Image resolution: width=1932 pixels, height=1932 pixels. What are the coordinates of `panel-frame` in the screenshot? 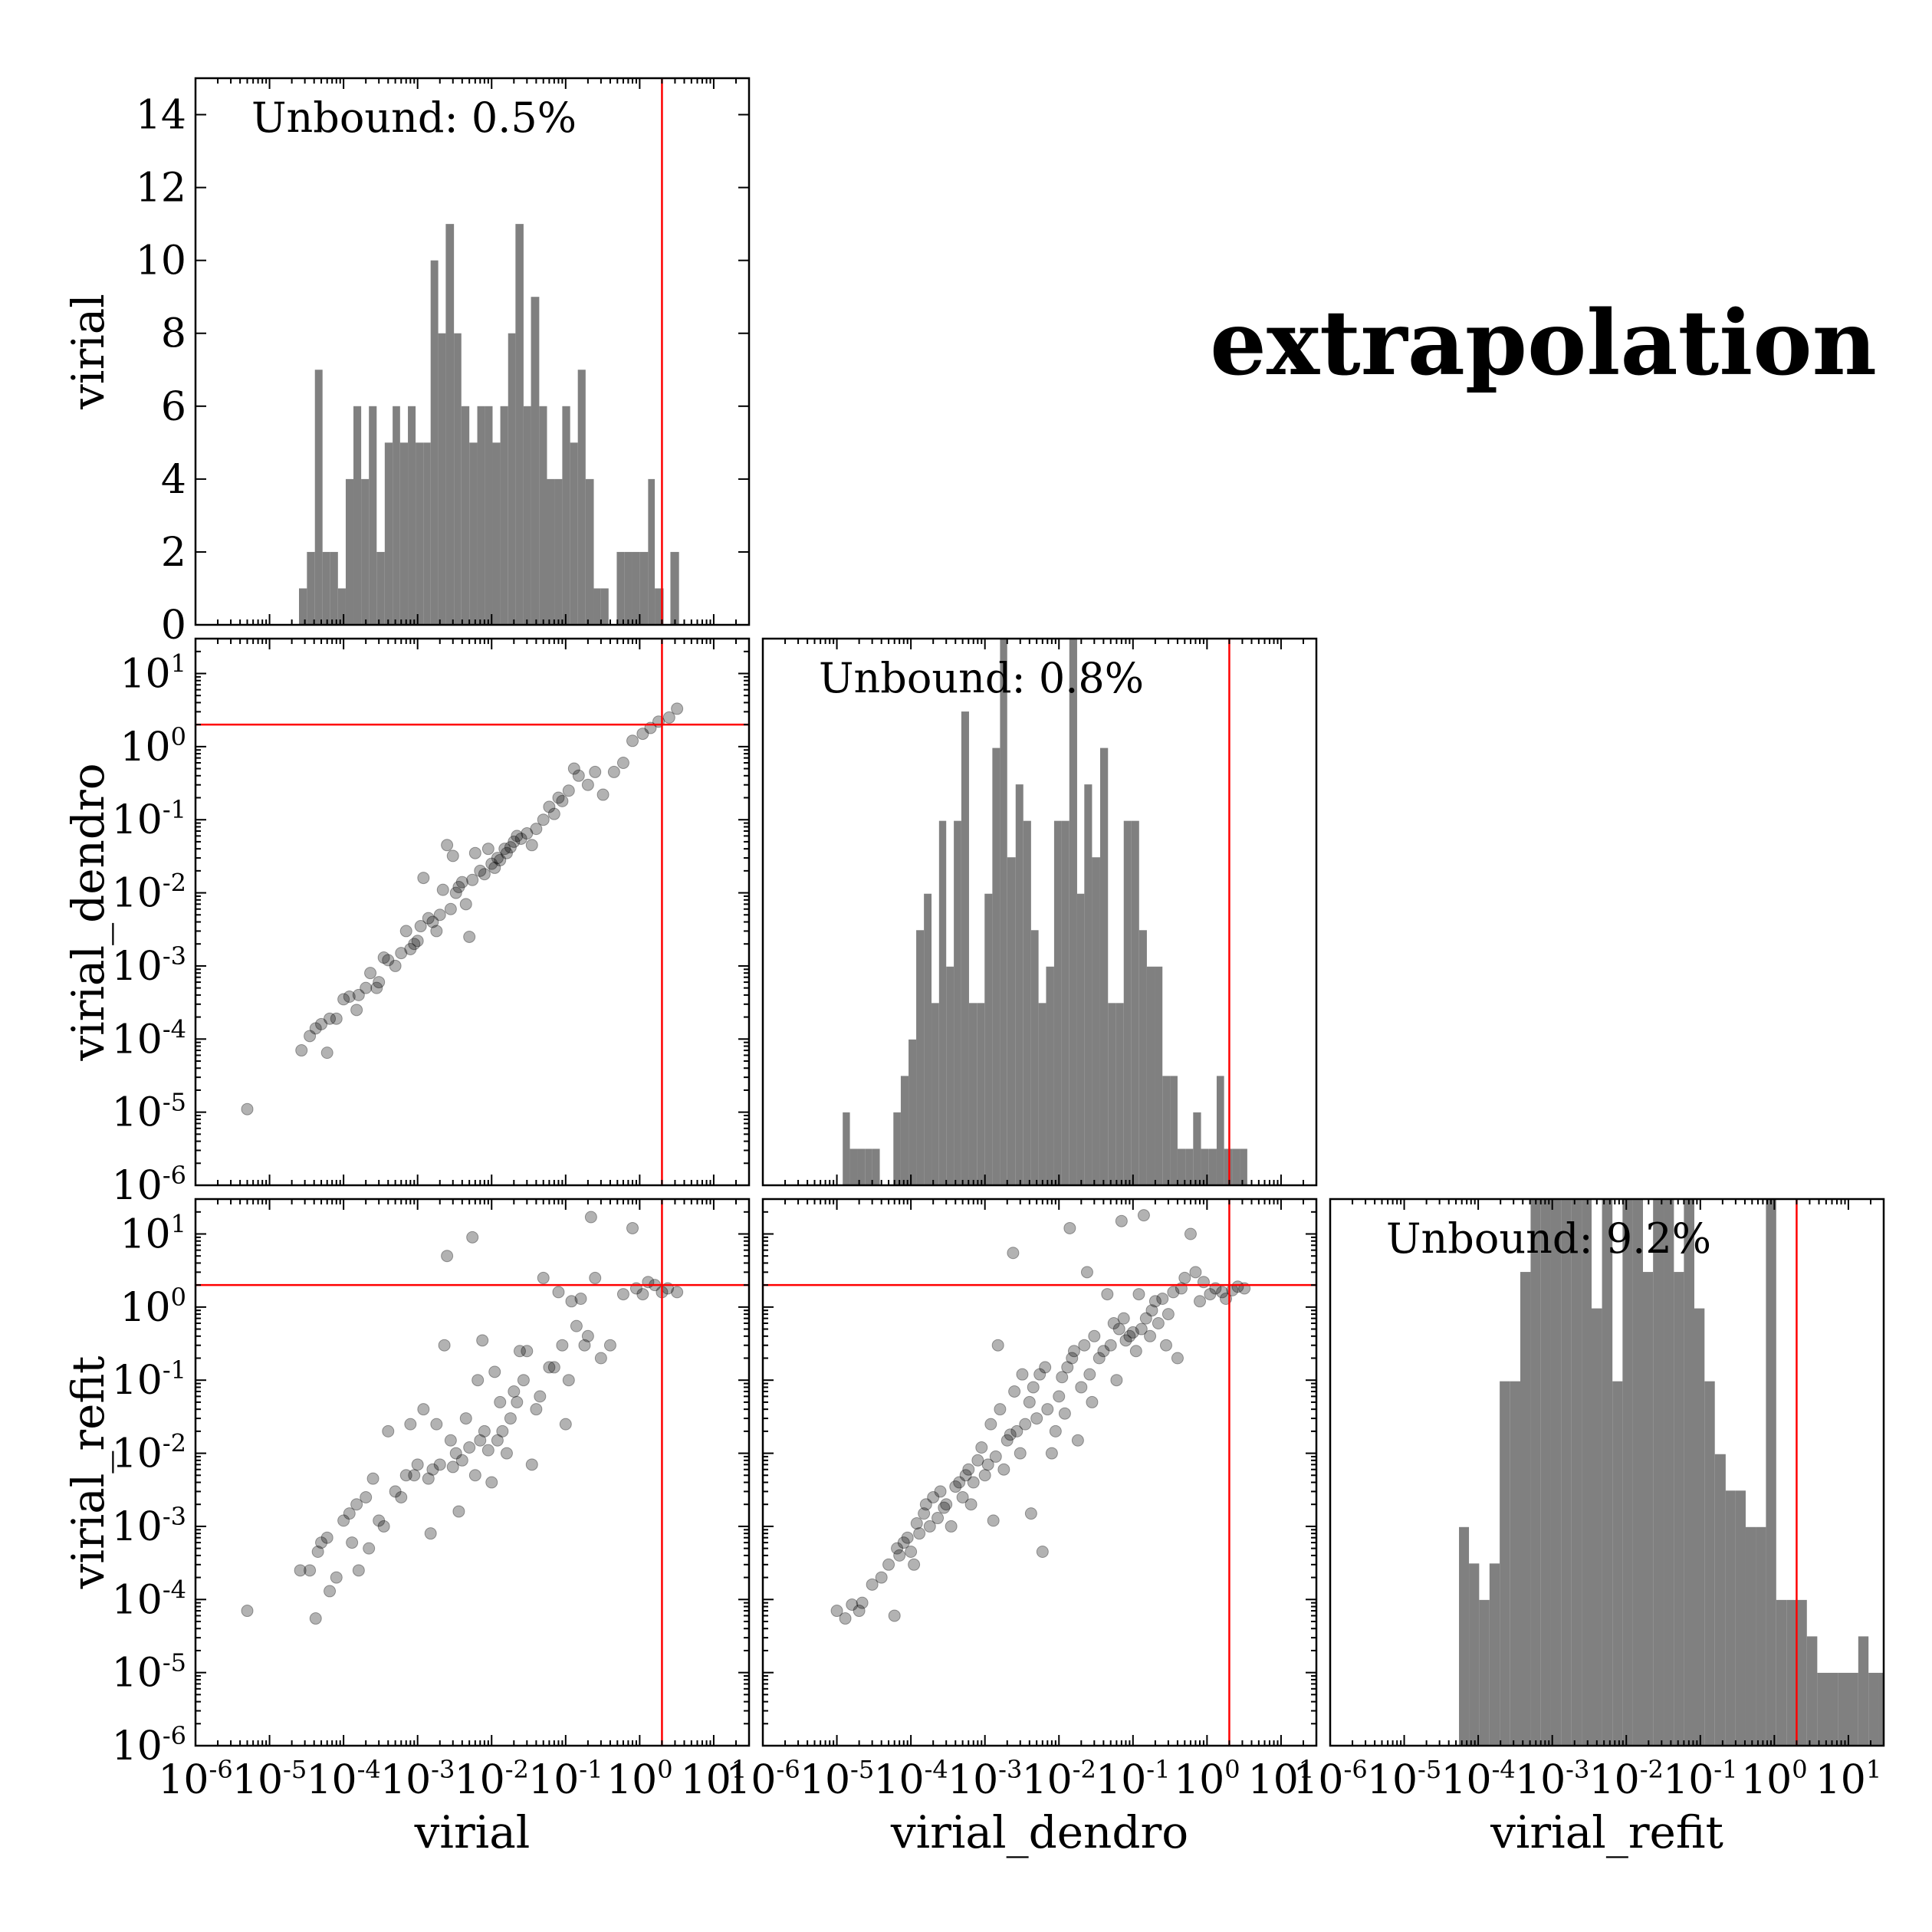 It's located at (1039, 912).